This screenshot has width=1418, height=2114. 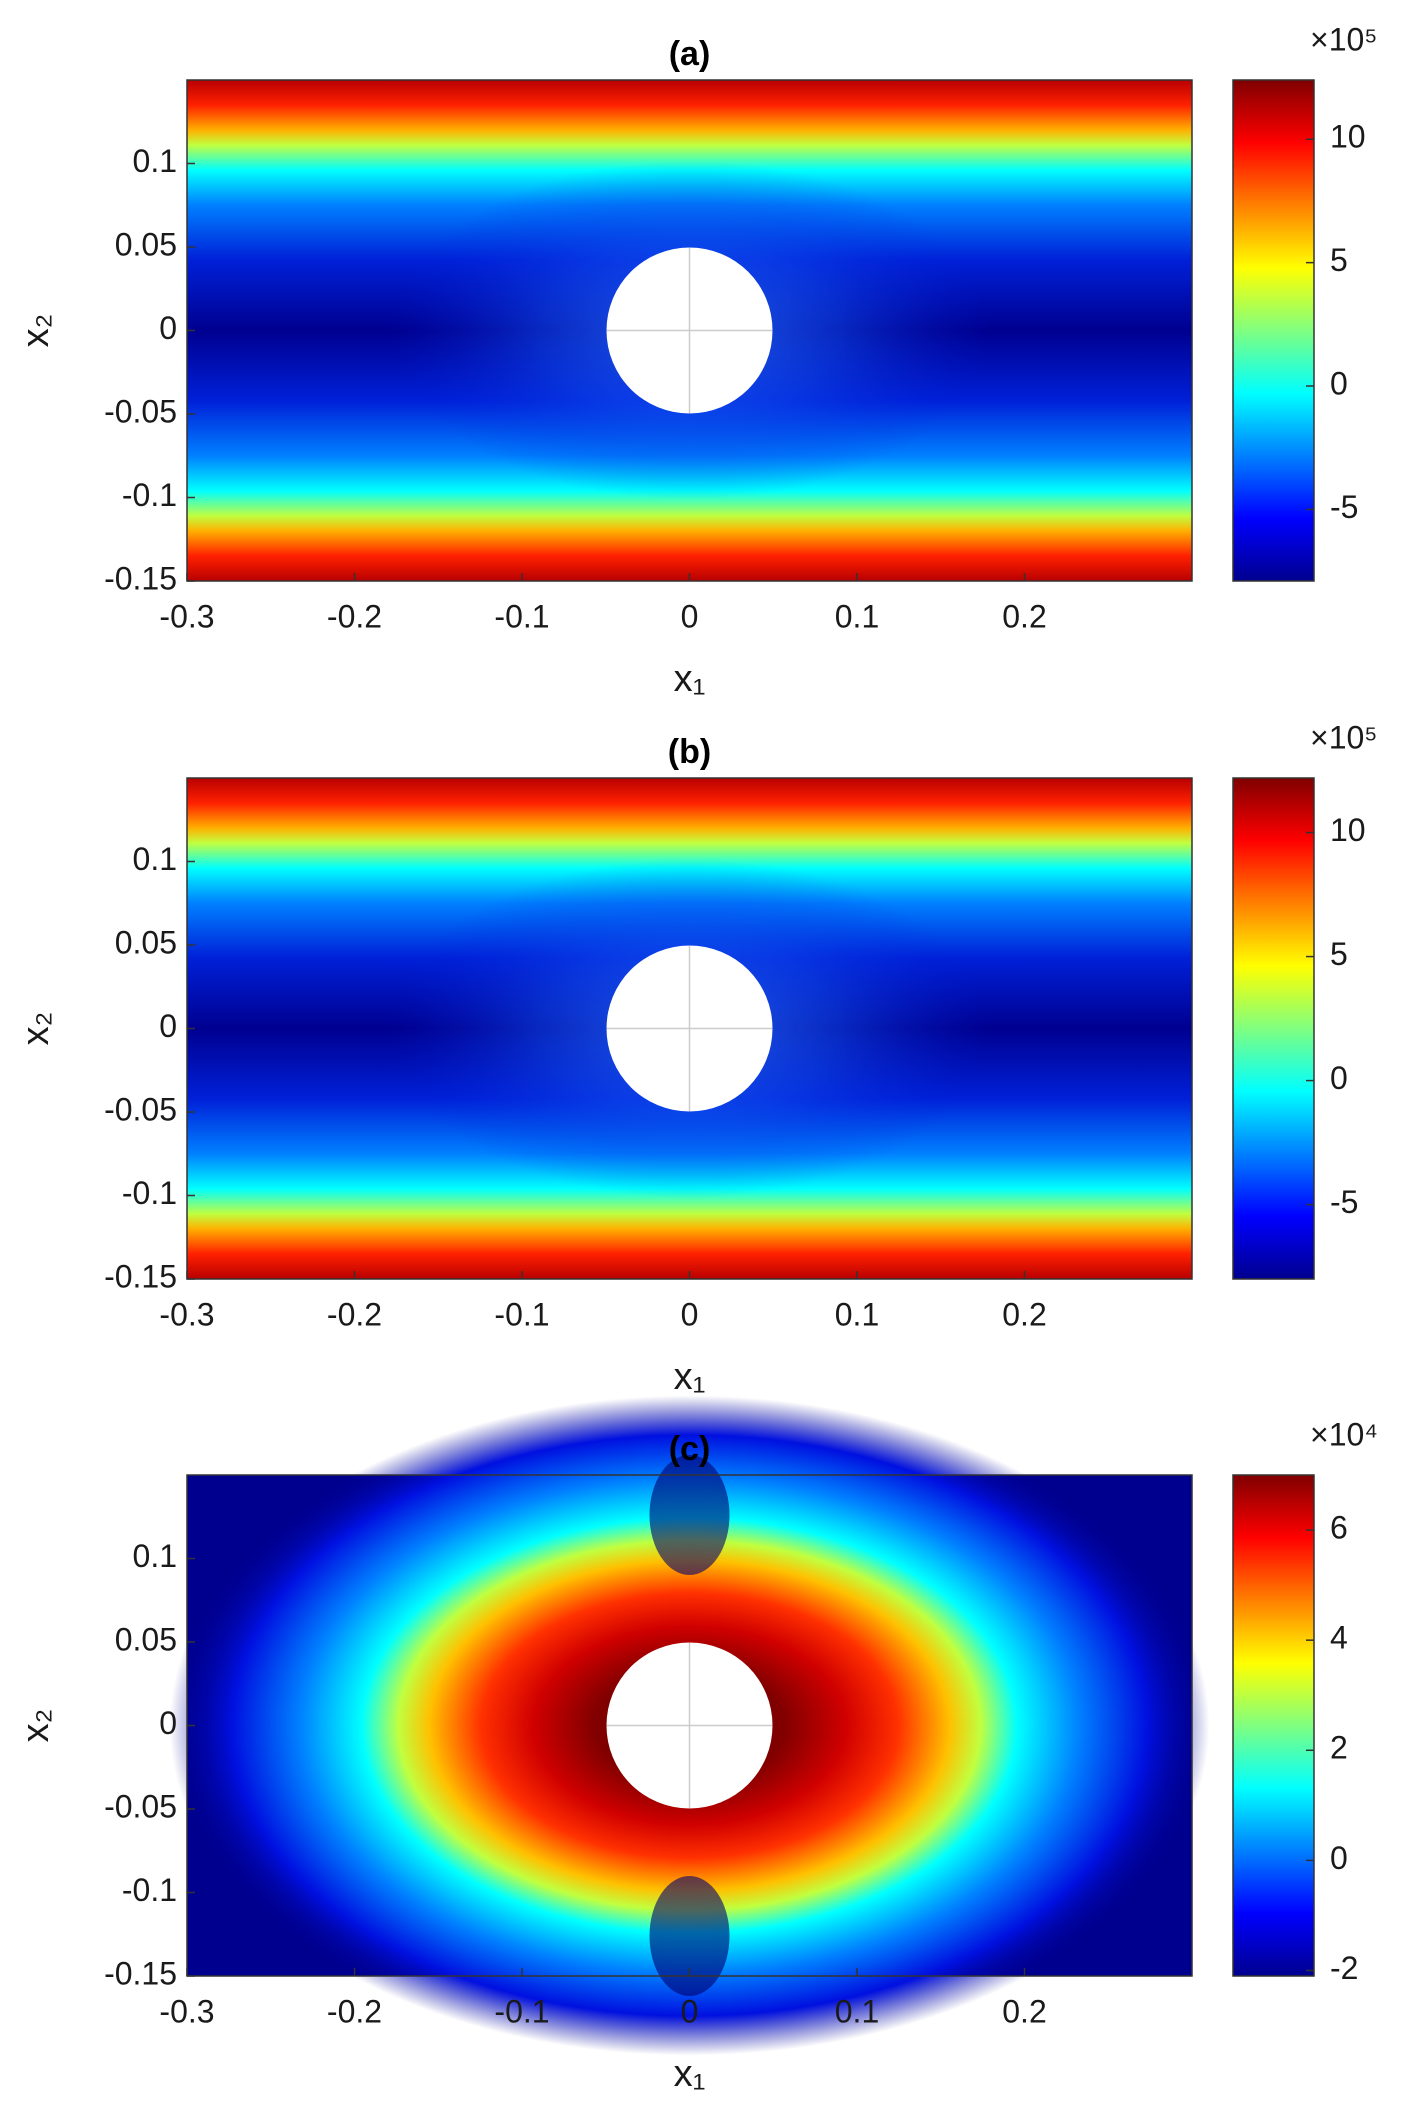 What do you see at coordinates (1339, 1748) in the screenshot?
I see `colorbar-tick-label: 2` at bounding box center [1339, 1748].